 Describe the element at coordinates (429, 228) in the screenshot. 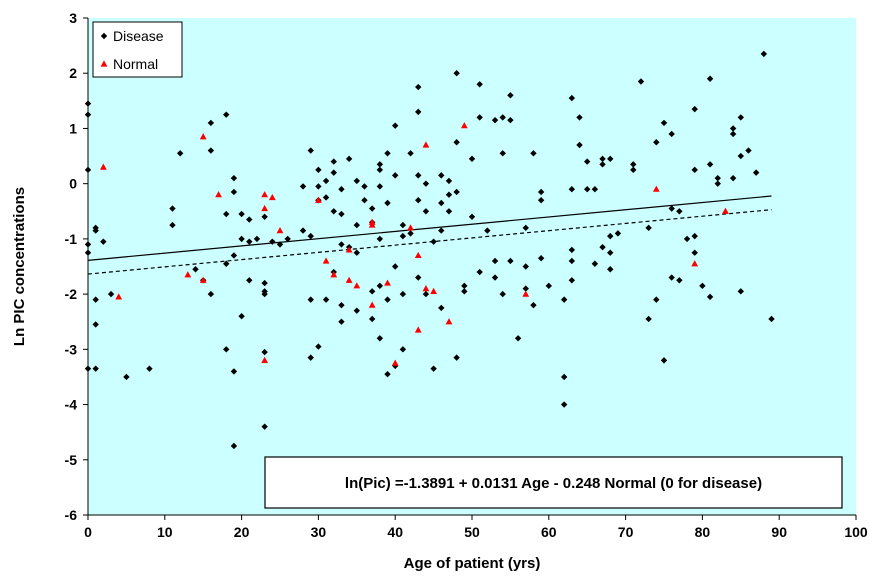

I see `fit-line-disease` at that location.